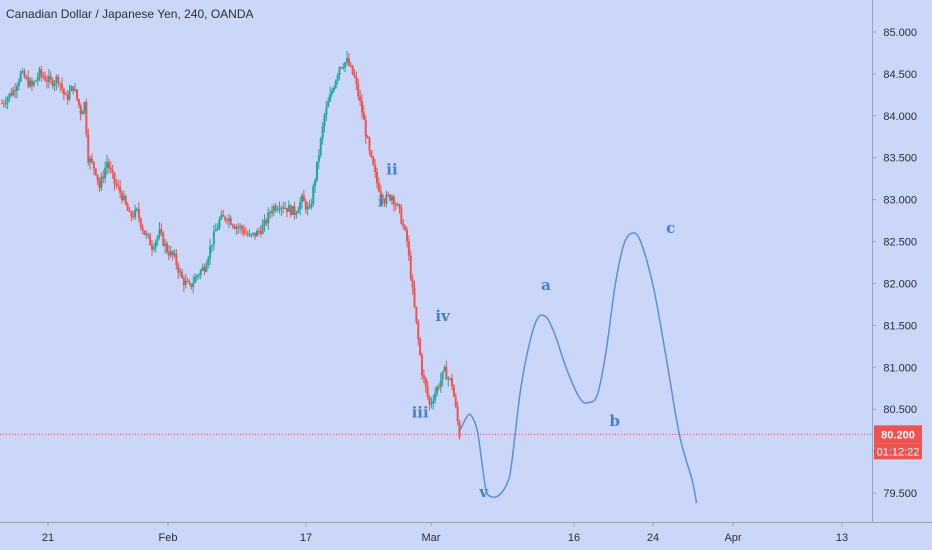  What do you see at coordinates (900, 284) in the screenshot?
I see `y-tick-label: 82.000` at bounding box center [900, 284].